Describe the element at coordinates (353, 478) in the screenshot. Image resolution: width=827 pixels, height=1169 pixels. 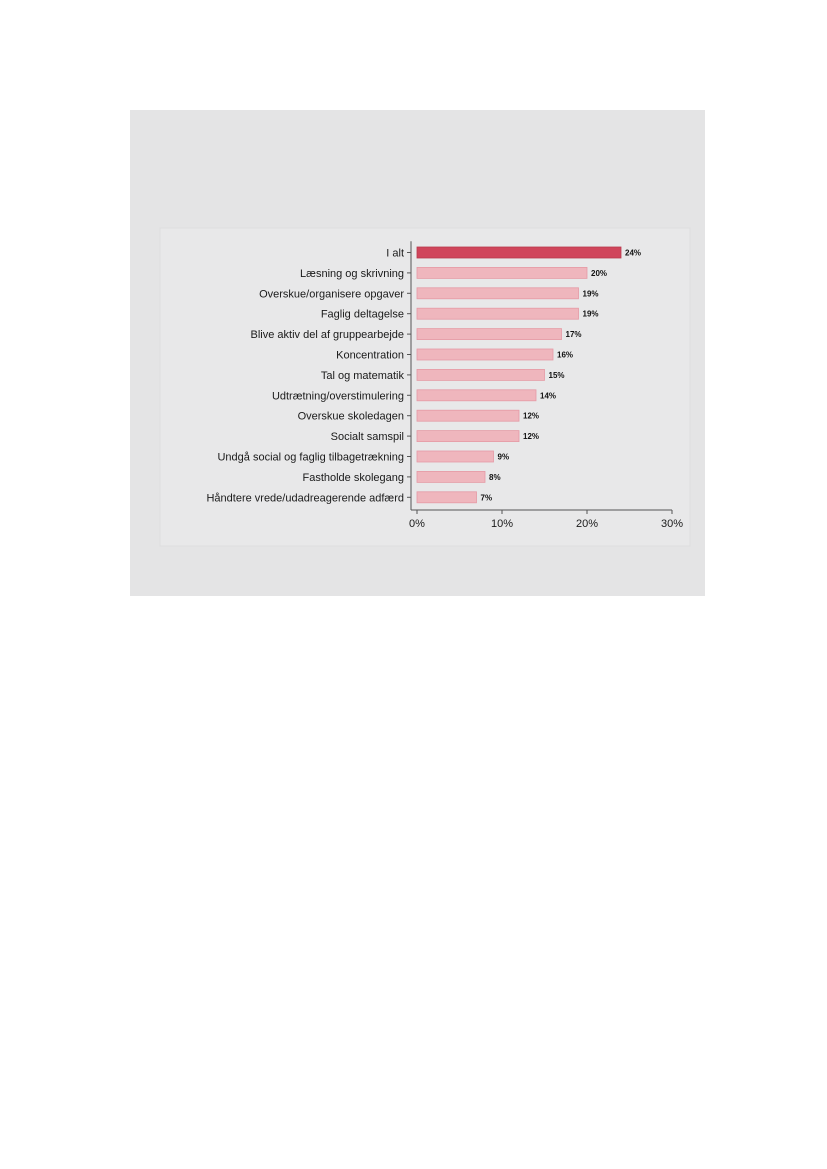
I see `category-label: Fastholde skolegang` at that location.